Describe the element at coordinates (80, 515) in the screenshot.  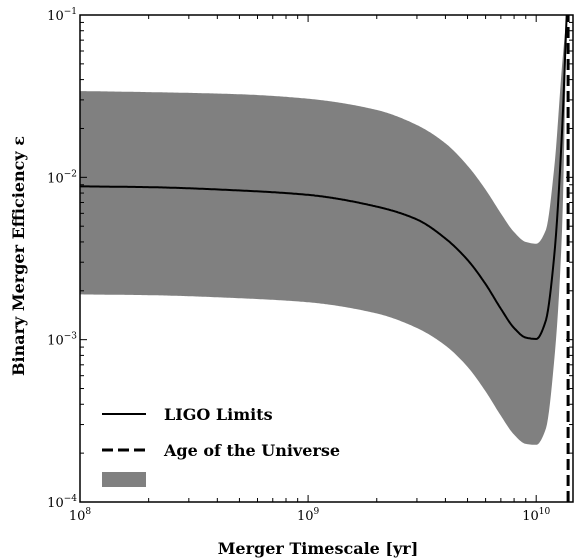
I see `x-tick-label: 108` at that location.